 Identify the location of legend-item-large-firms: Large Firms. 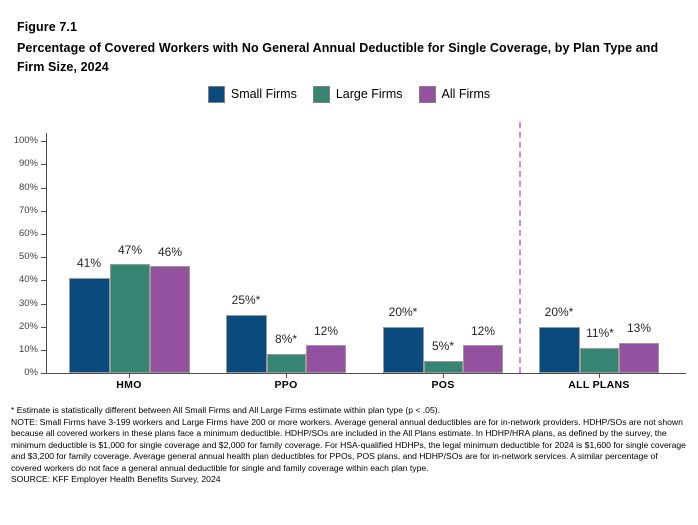
(357, 94).